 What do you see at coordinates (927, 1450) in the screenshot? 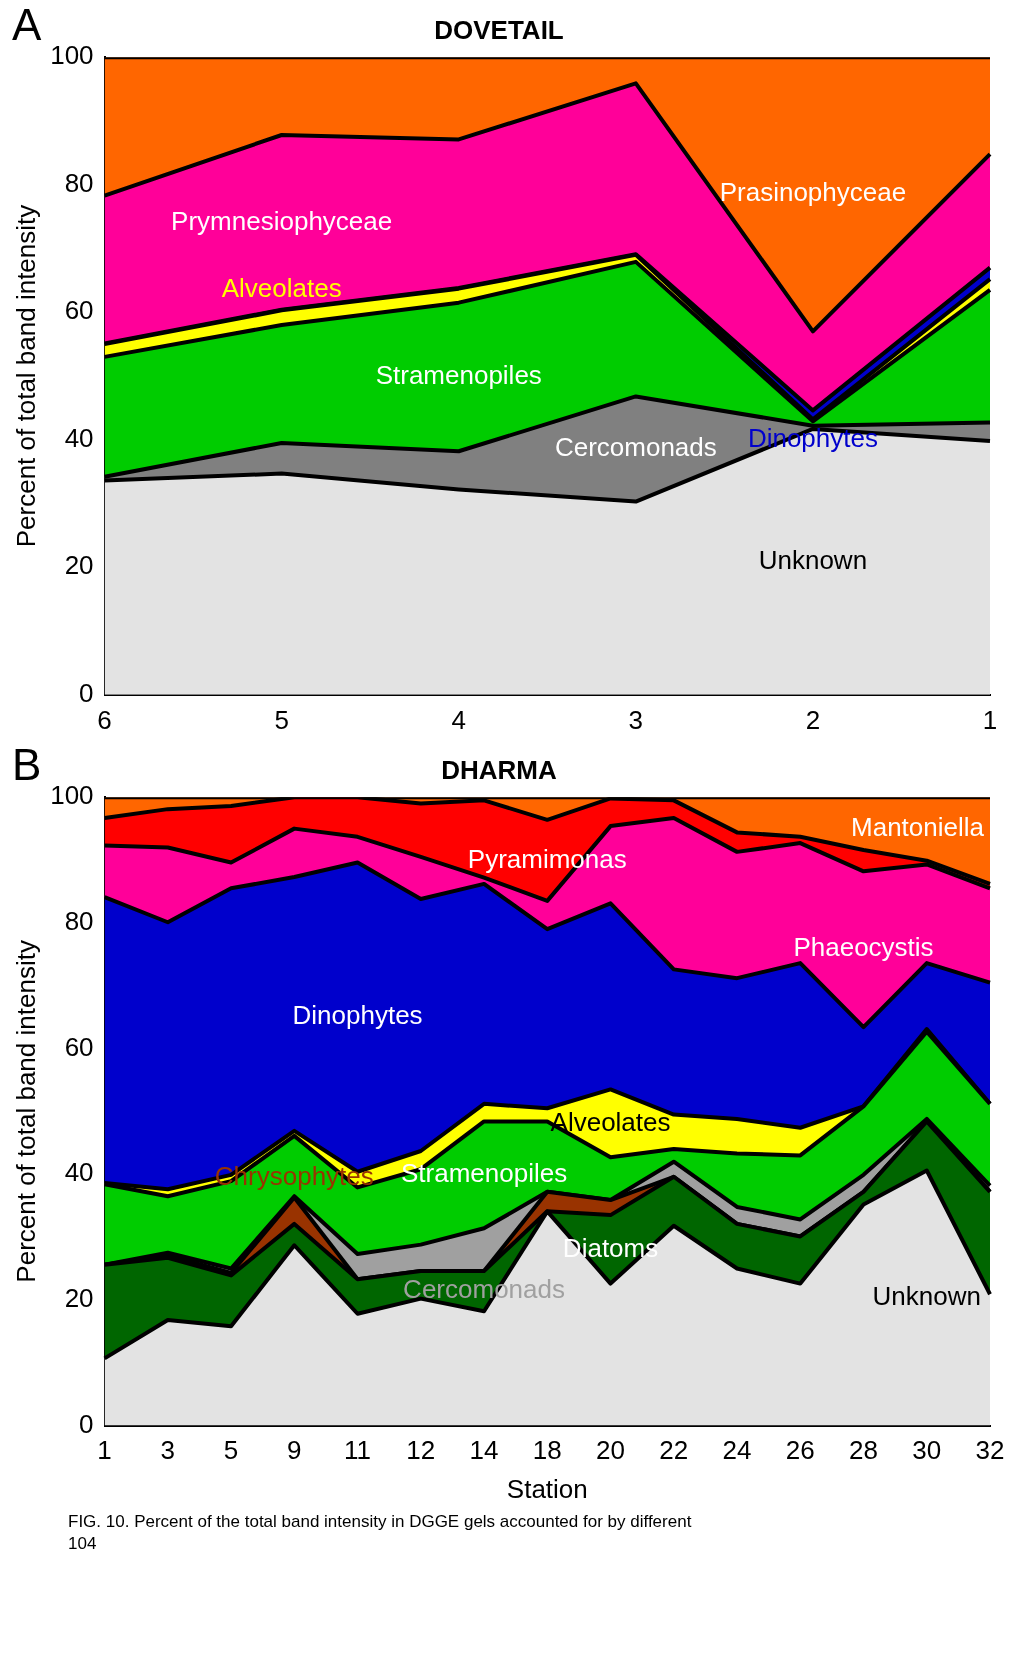
I see `x-tick-label: 30` at bounding box center [927, 1450].